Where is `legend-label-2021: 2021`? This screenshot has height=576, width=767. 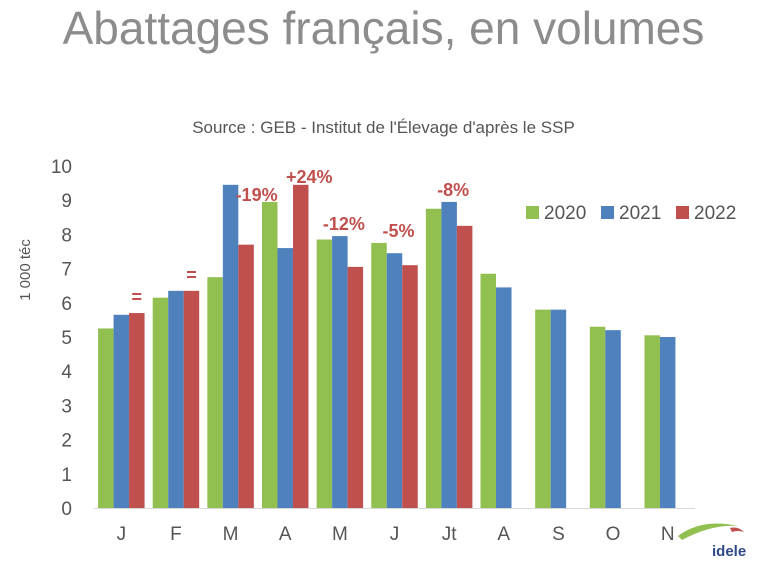 legend-label-2021: 2021 is located at coordinates (640, 213).